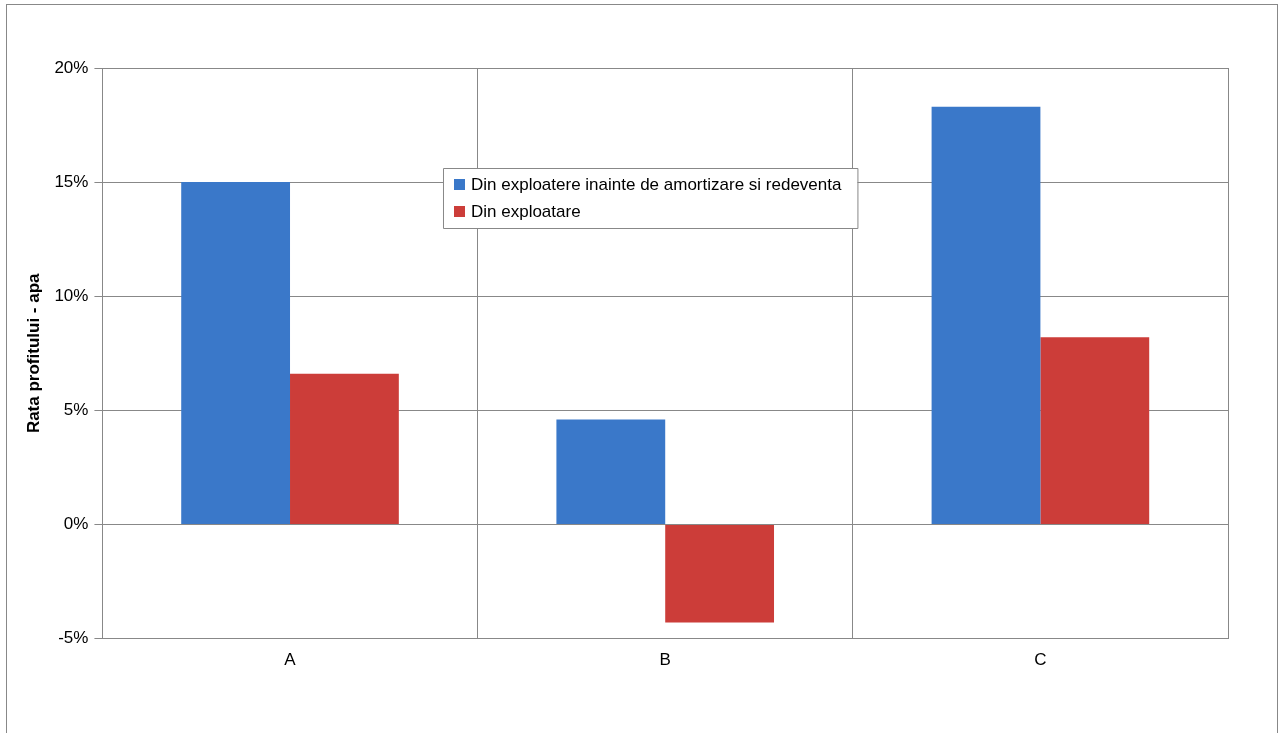 The height and width of the screenshot is (733, 1285). What do you see at coordinates (665, 660) in the screenshot?
I see `x-tick-label: B` at bounding box center [665, 660].